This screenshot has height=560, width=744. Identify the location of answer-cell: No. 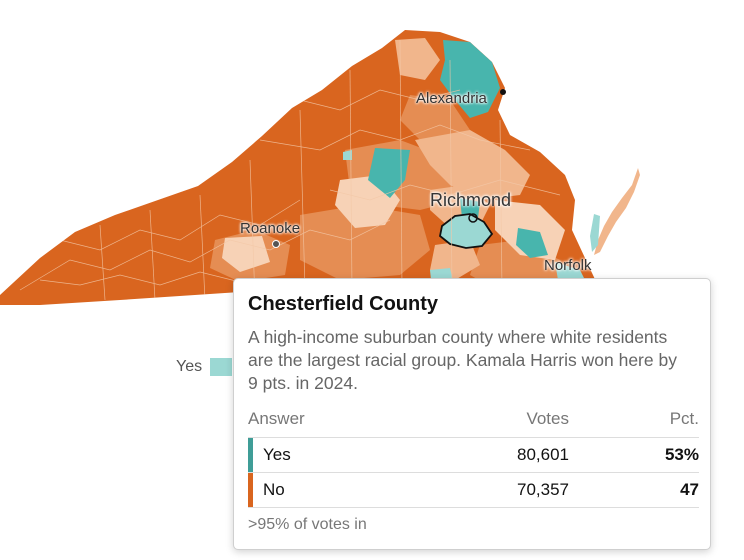
(332, 490).